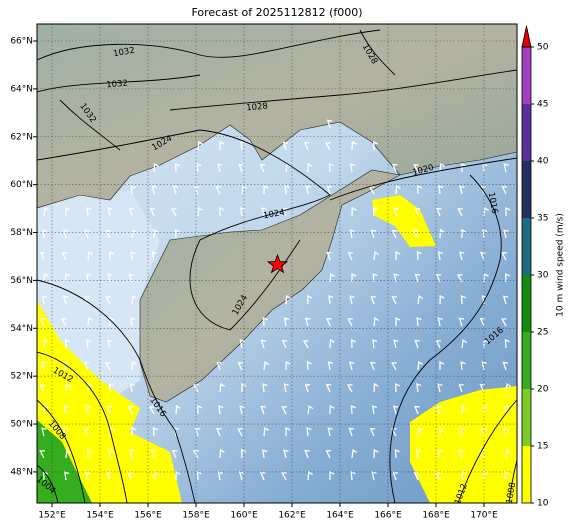  Describe the element at coordinates (543, 504) in the screenshot. I see `colorbar-tick-label: 10` at that location.